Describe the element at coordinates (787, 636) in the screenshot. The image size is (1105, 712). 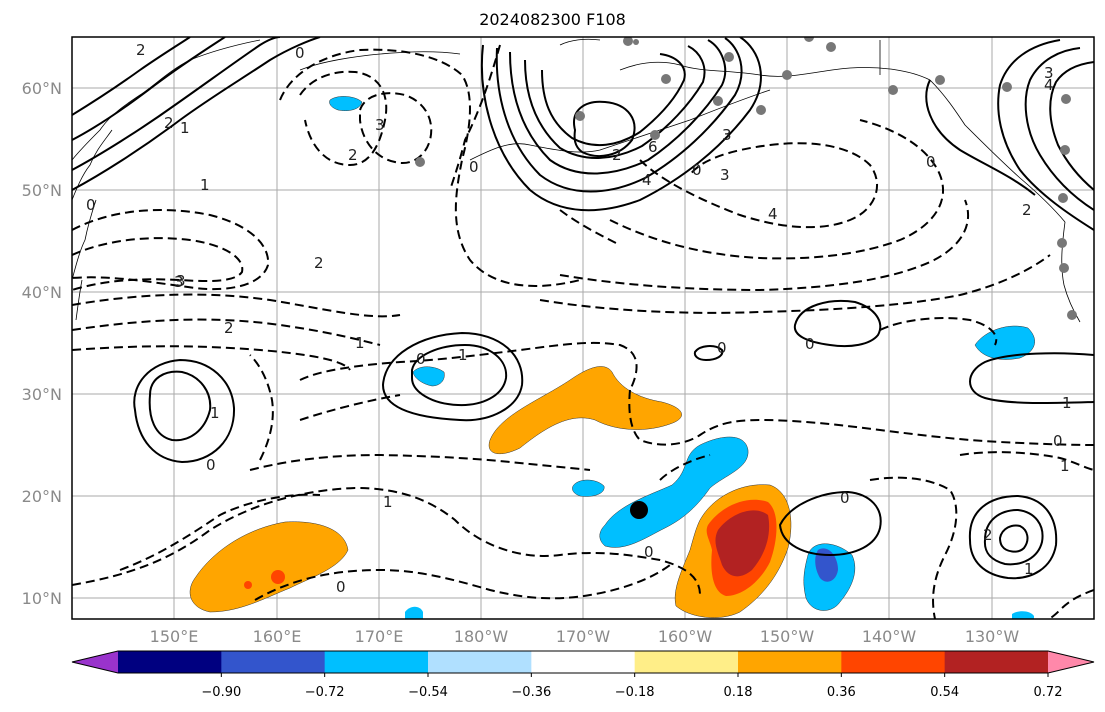
I see `lon-label: 150°W` at that location.